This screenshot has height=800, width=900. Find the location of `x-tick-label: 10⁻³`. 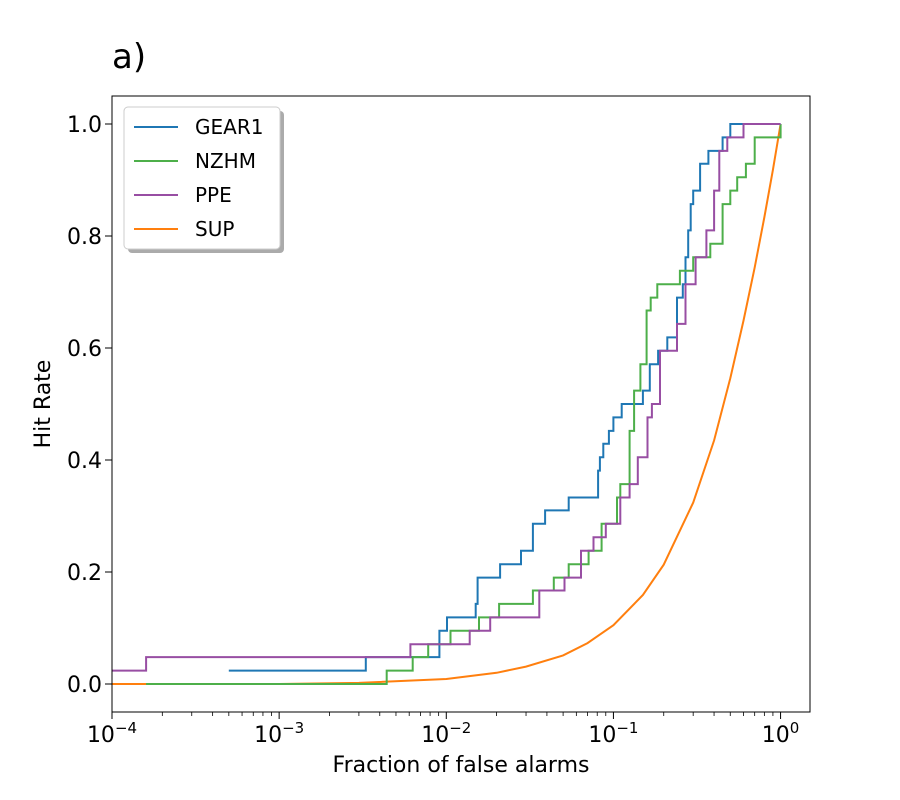

x-tick-label: 10⁻³ is located at coordinates (279, 733).